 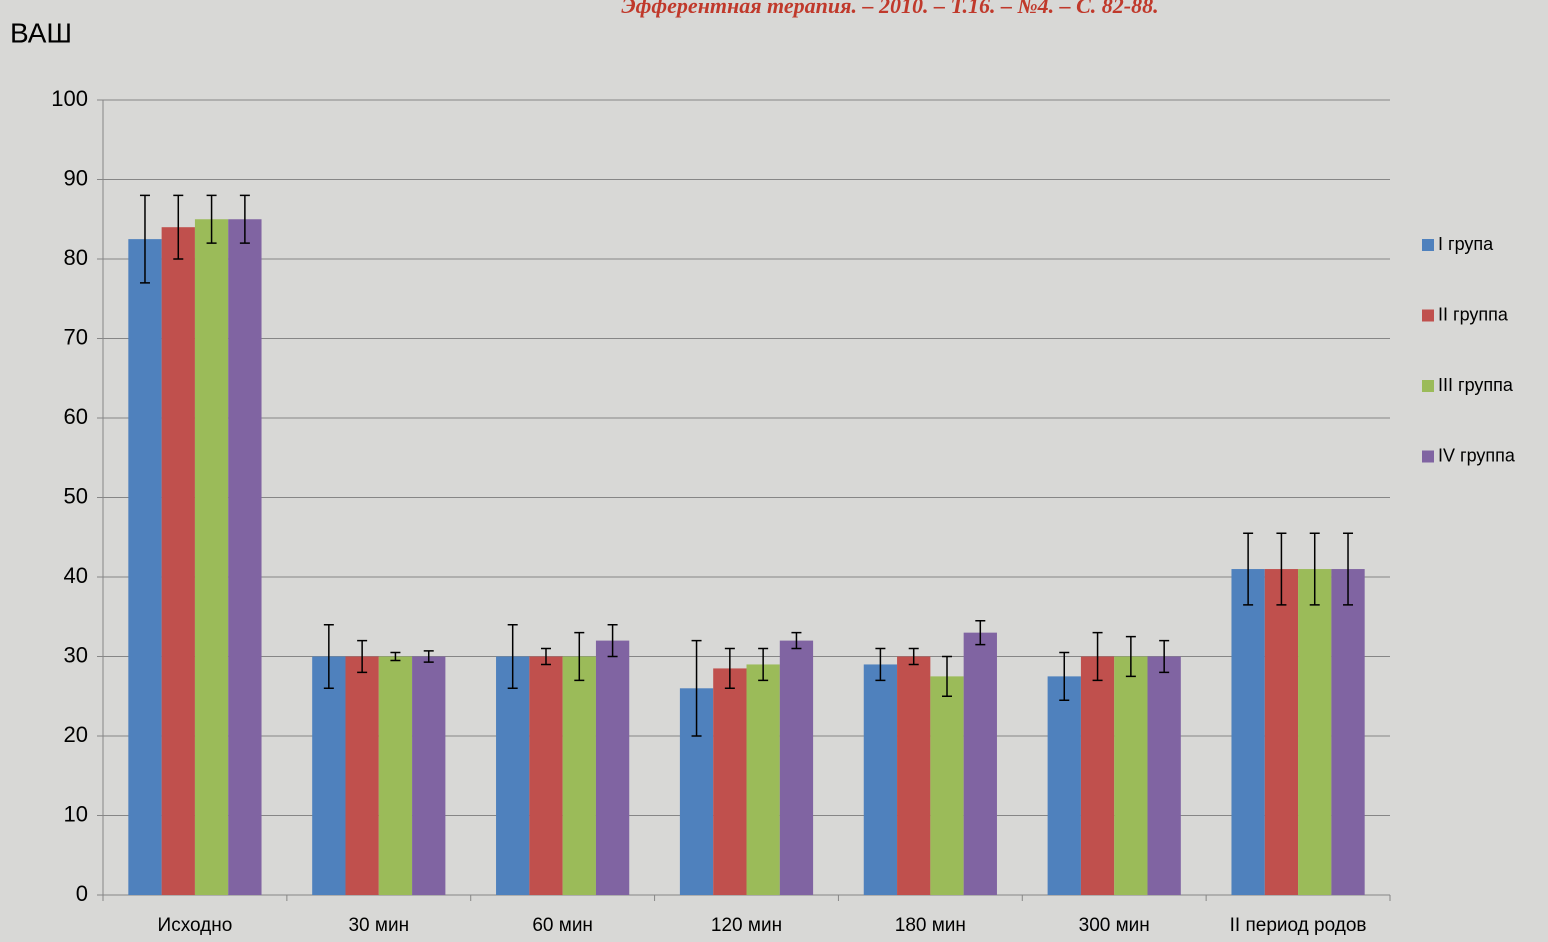 What do you see at coordinates (195, 925) in the screenshot?
I see `x-tick-label: Исходно` at bounding box center [195, 925].